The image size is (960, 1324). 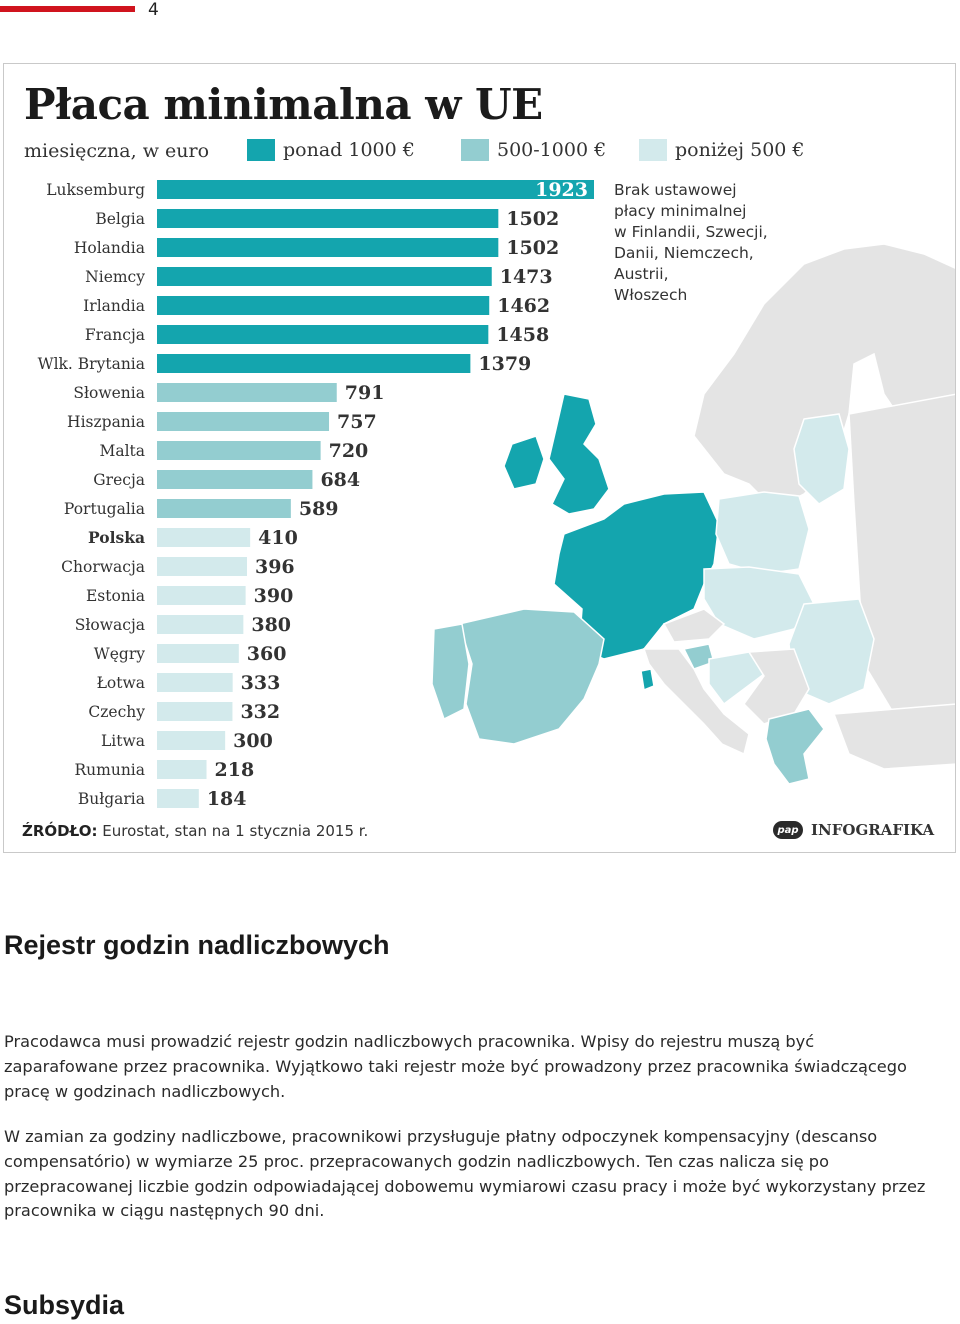 What do you see at coordinates (109, 770) in the screenshot?
I see `category-label: Rumunia` at bounding box center [109, 770].